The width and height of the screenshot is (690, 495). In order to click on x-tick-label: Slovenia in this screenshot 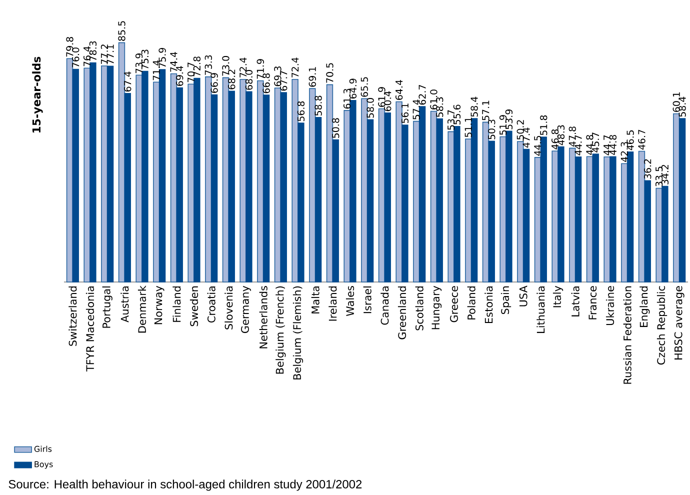, I will do `click(228, 308)`.